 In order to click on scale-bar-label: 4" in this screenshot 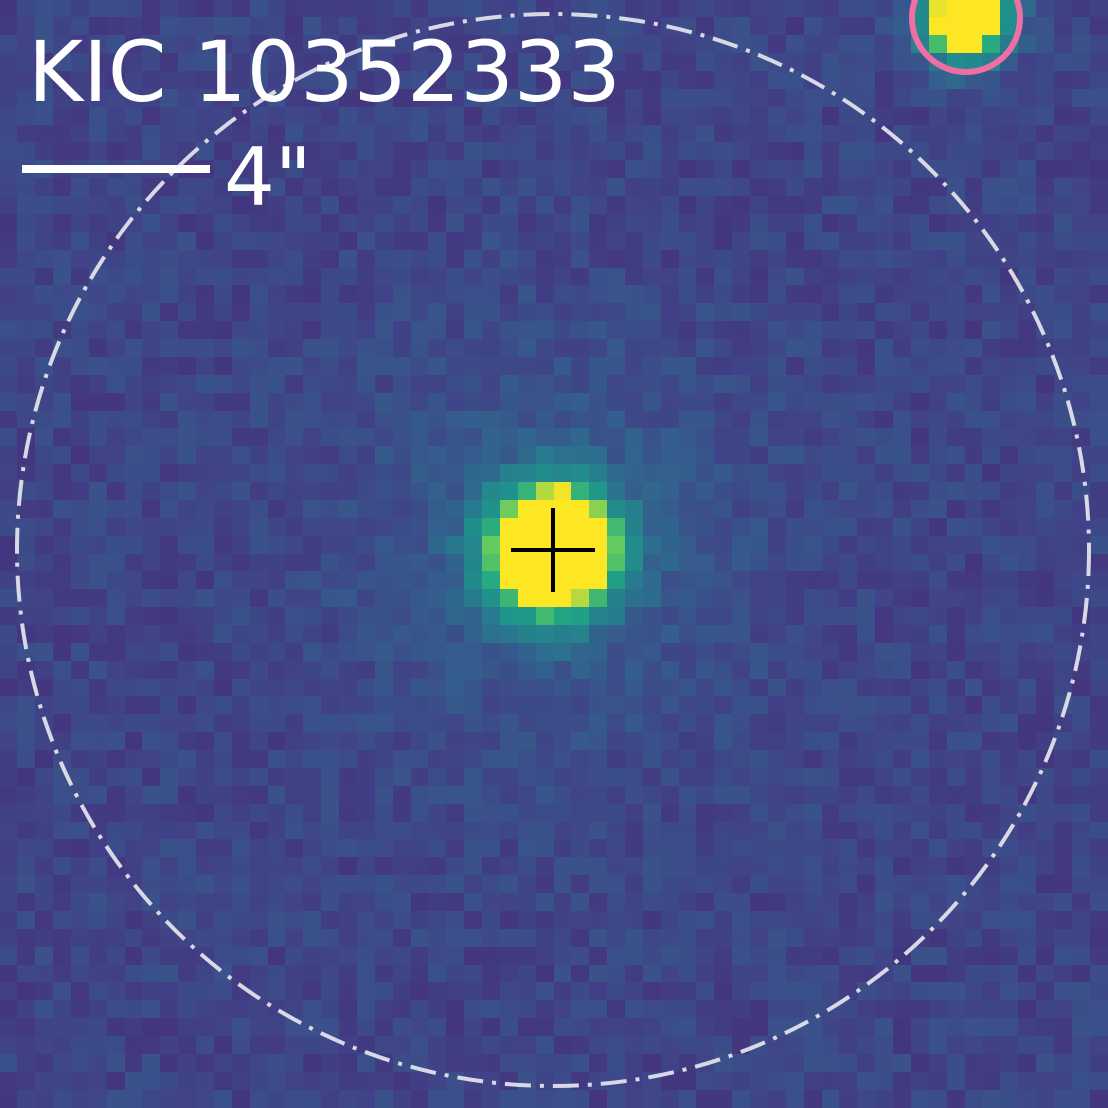, I will do `click(268, 177)`.